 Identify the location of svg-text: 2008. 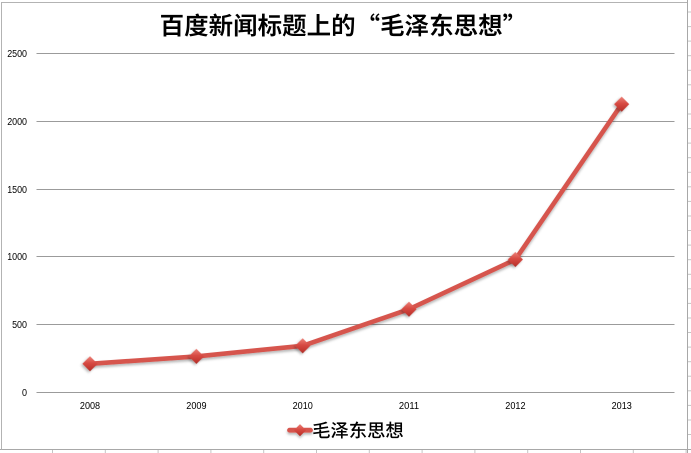
(90, 406).